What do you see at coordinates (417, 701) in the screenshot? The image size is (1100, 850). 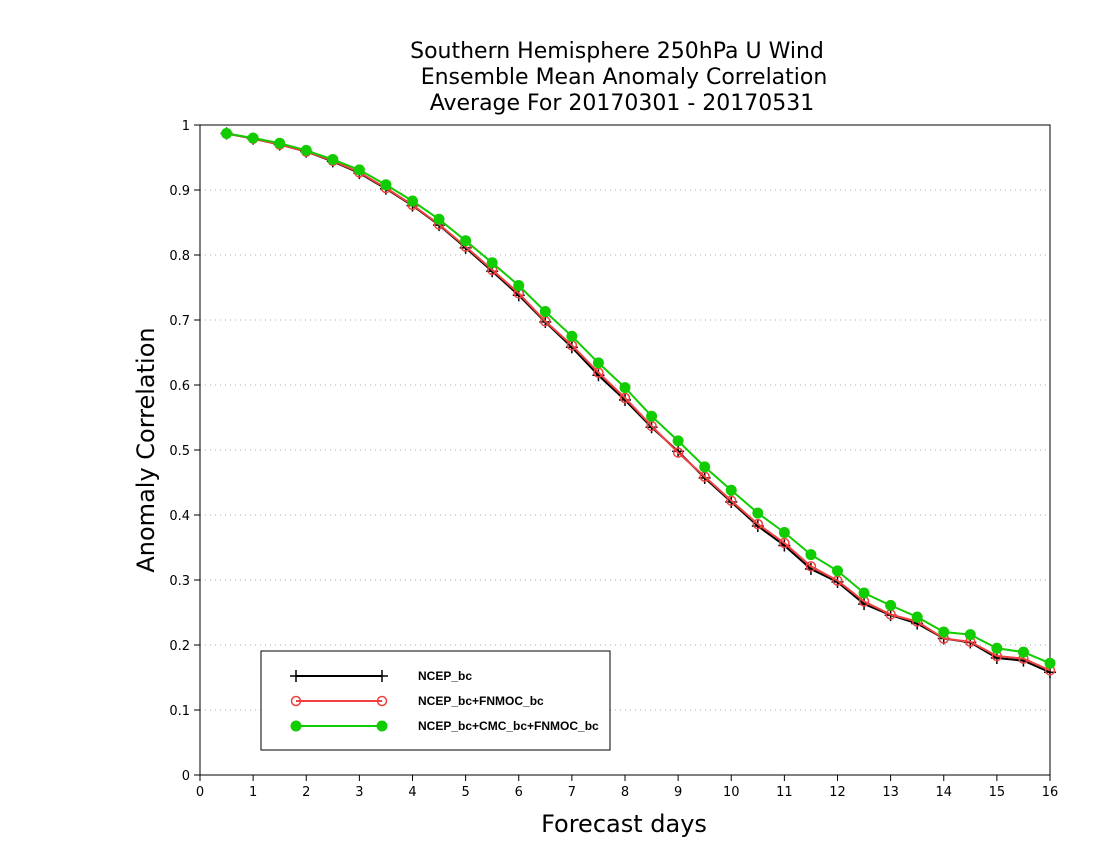 I see `legend-item-1: NCEP_bc+FNMOC_bc` at bounding box center [417, 701].